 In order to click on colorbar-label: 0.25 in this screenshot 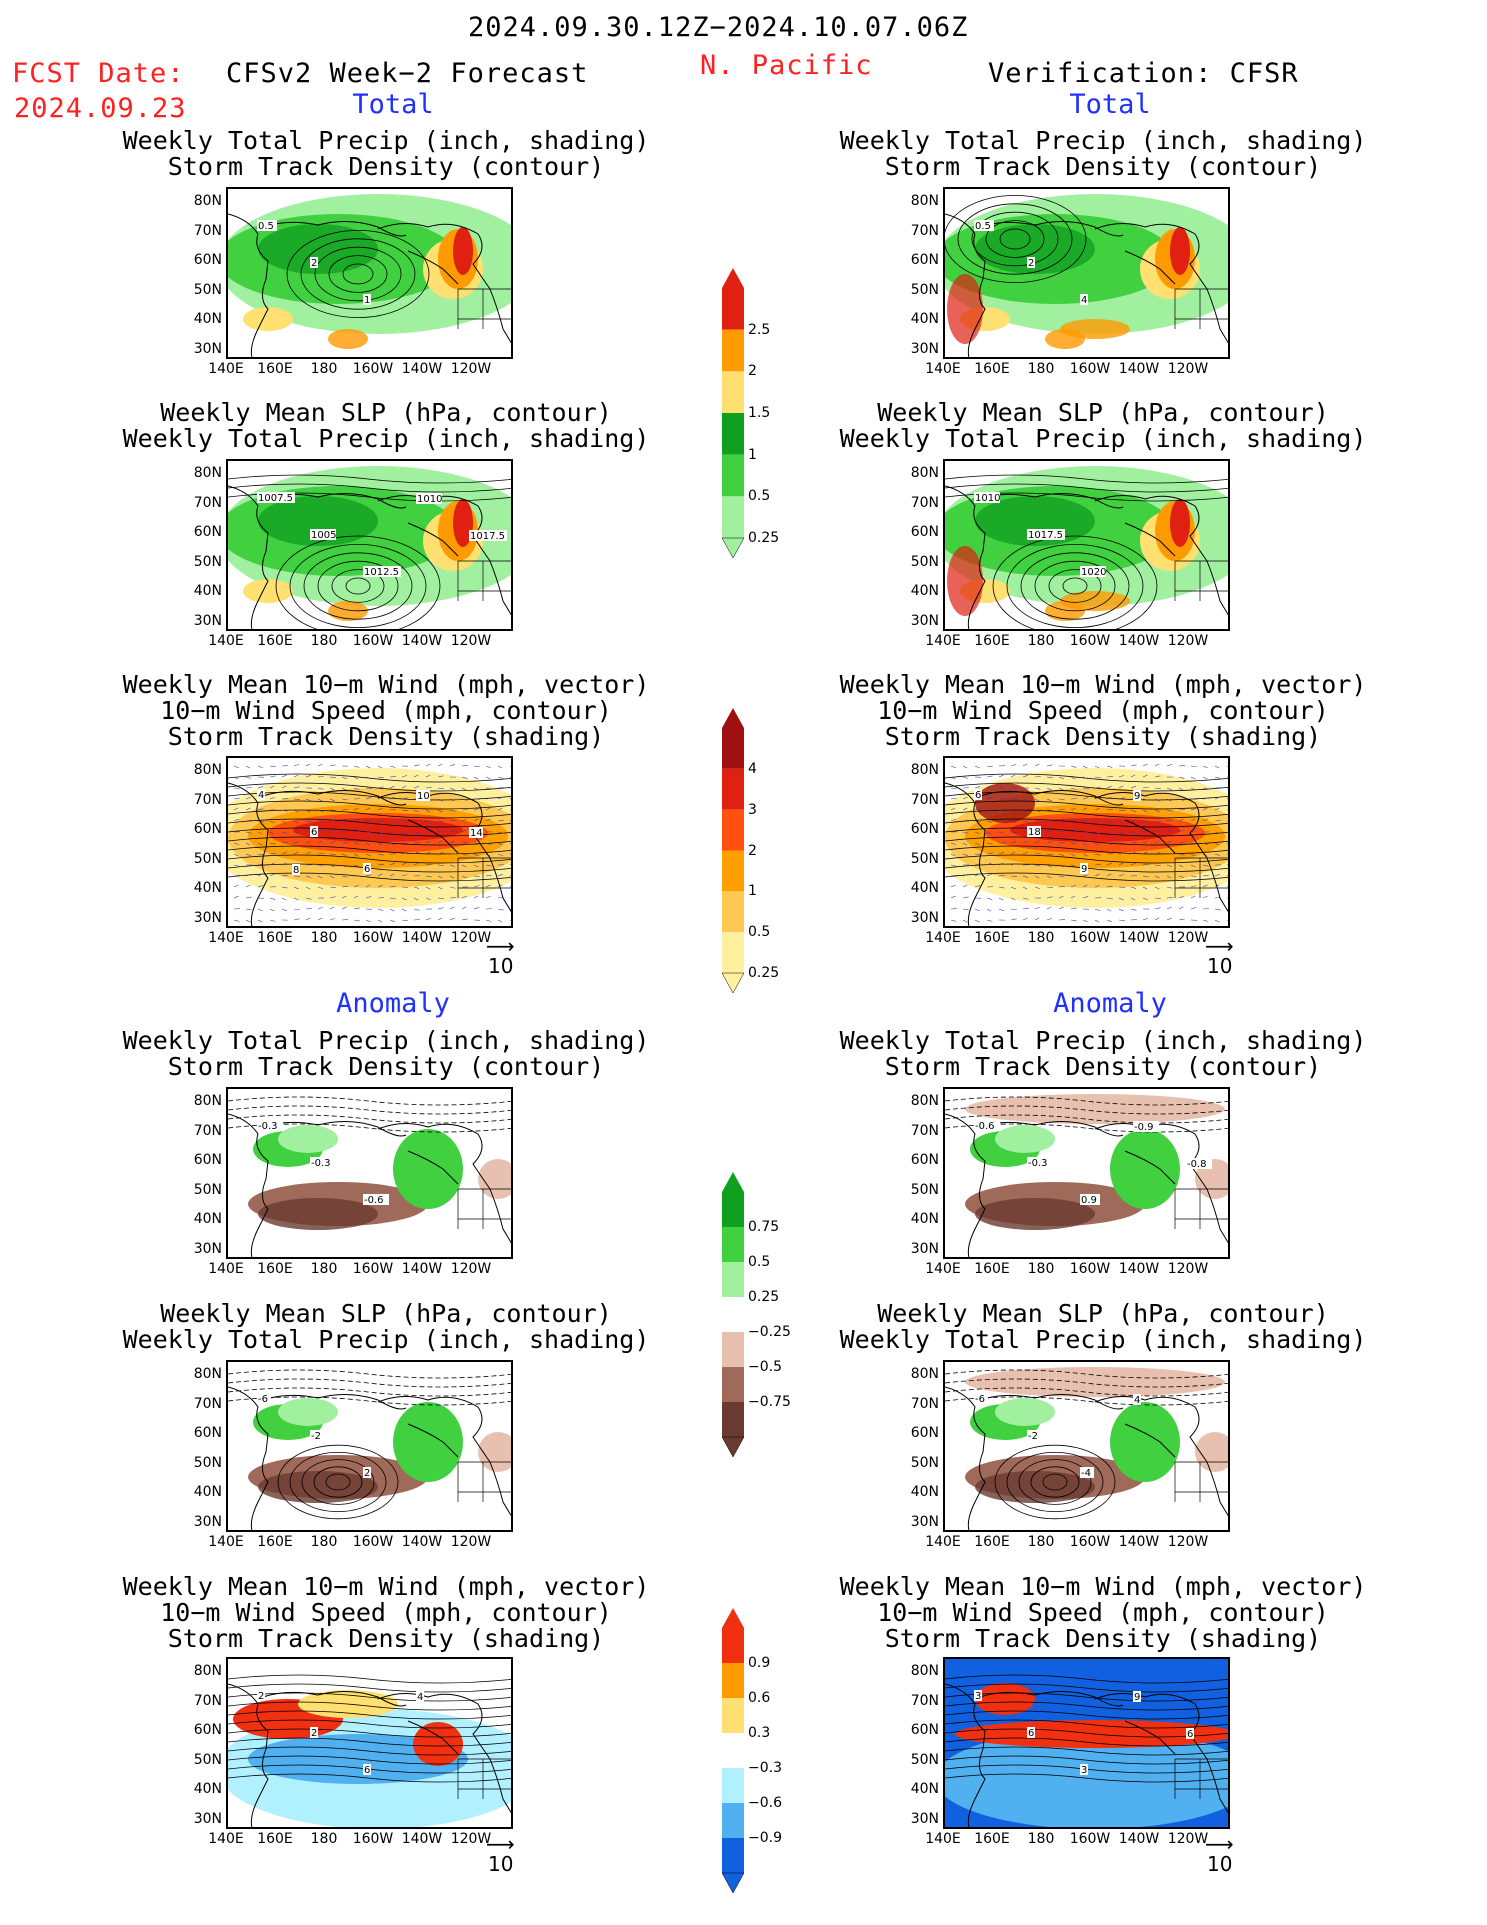, I will do `click(764, 1297)`.